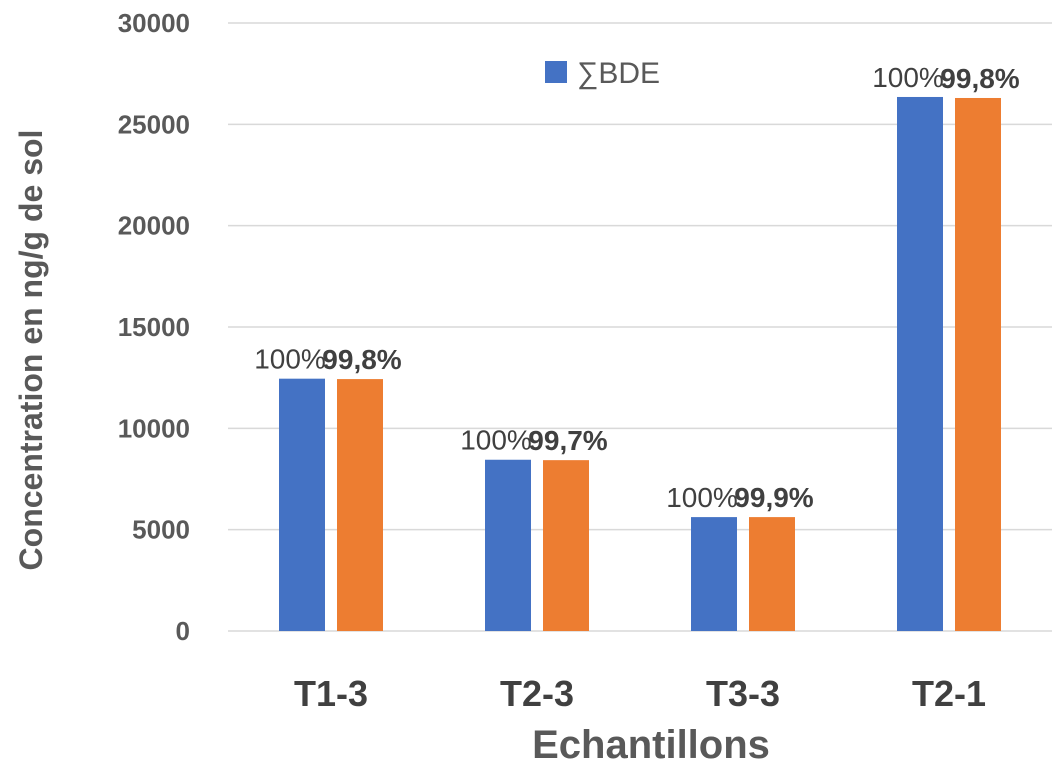 The width and height of the screenshot is (1053, 762). What do you see at coordinates (773, 497) in the screenshot?
I see `data-label: 99,9%` at bounding box center [773, 497].